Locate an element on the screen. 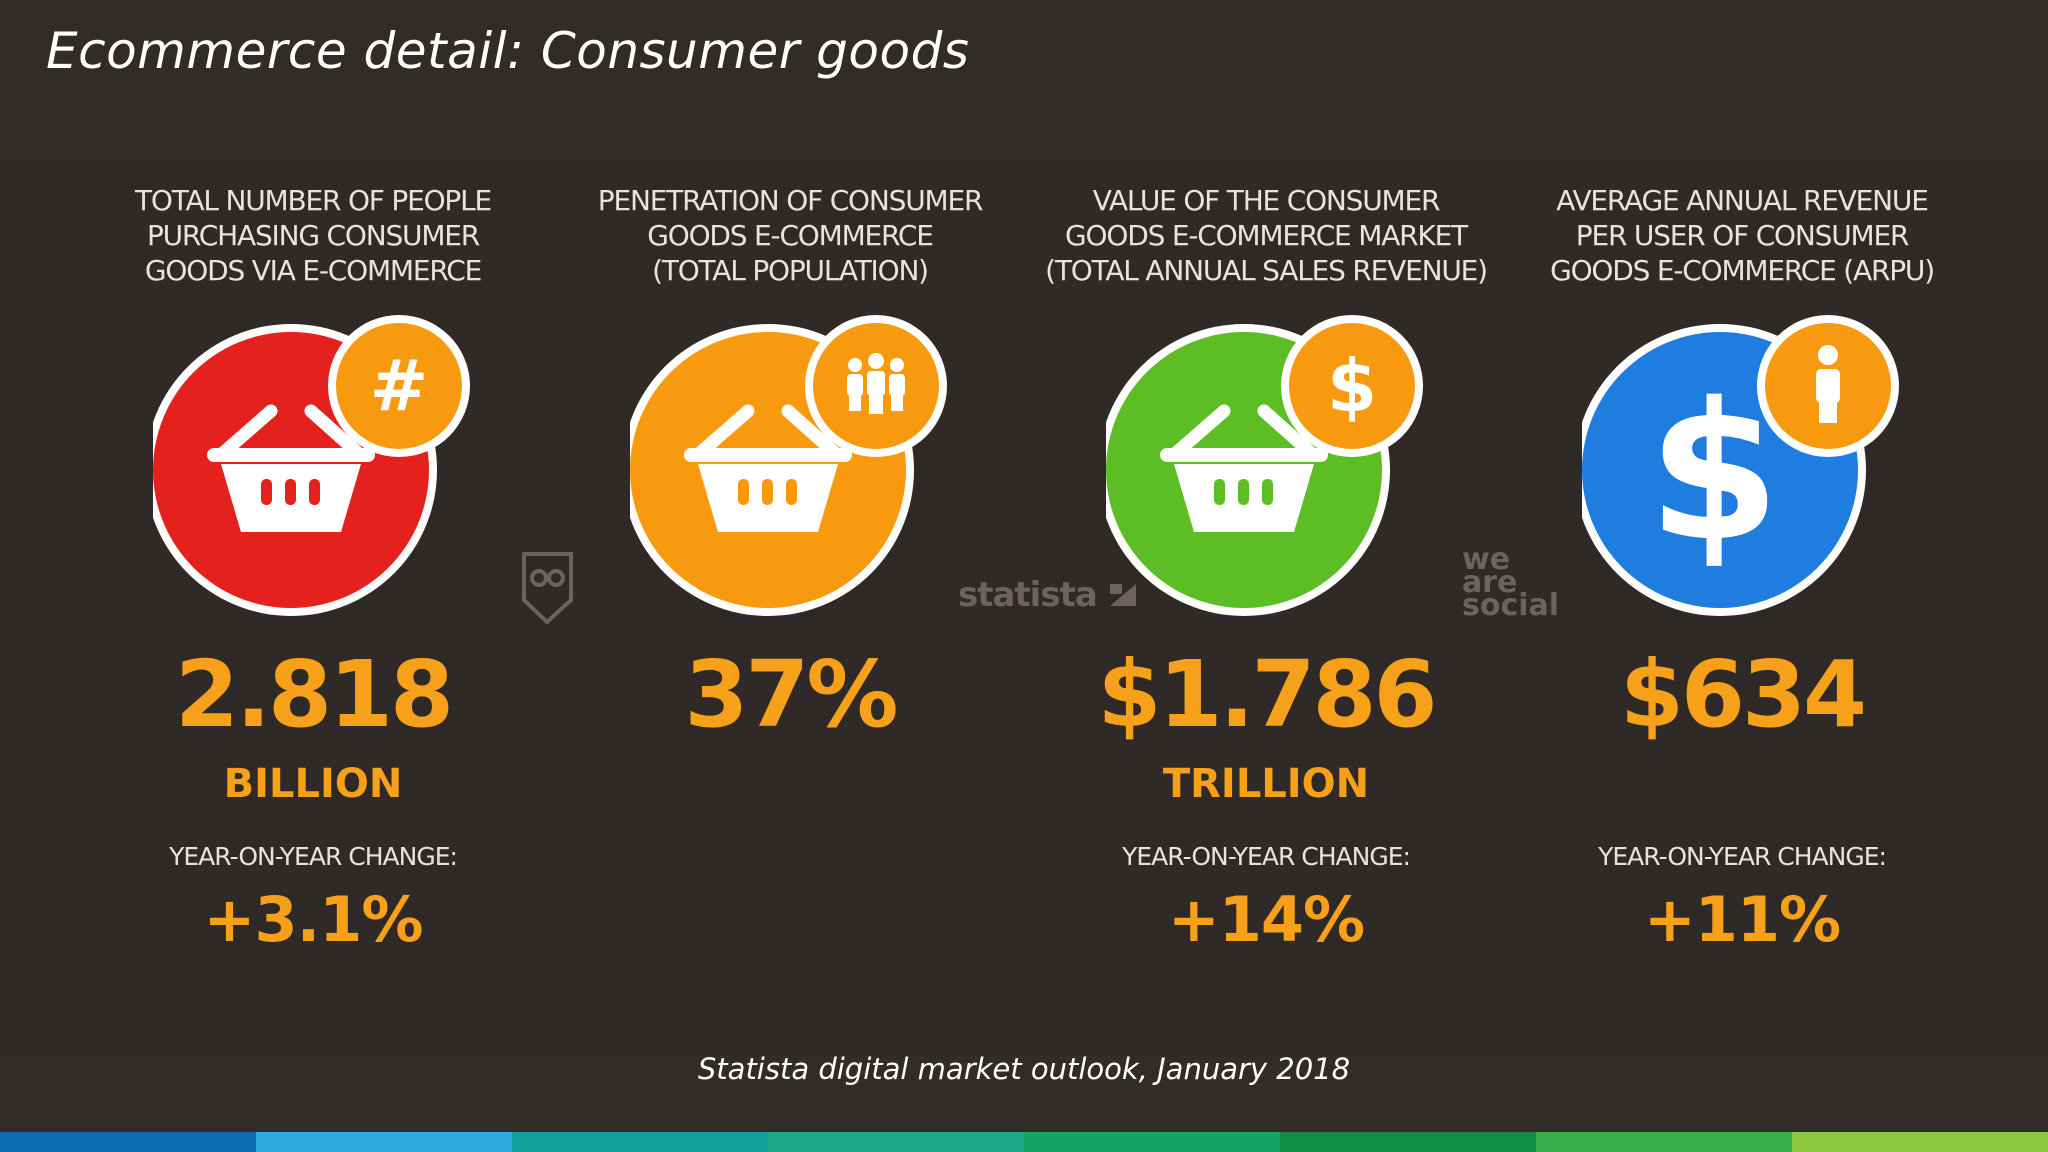  stat-header-line: (TOTAL ANNUAL SALES REVENUE) is located at coordinates (1266, 270).